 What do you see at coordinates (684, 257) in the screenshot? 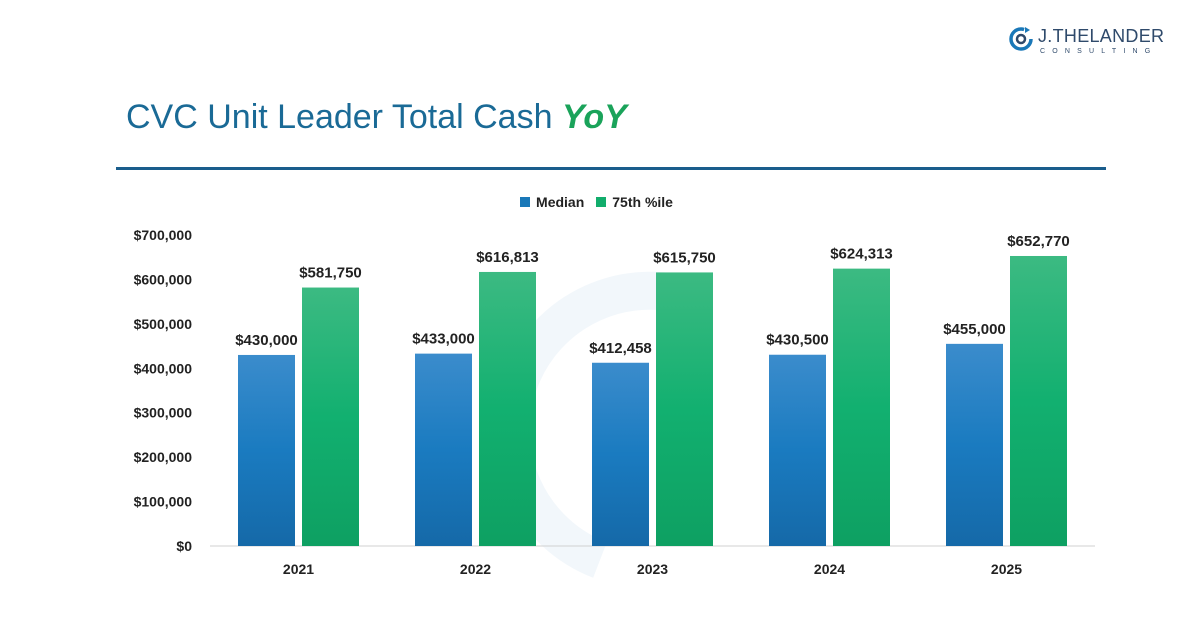
I see `data-label-75th-2023: $615,750` at bounding box center [684, 257].